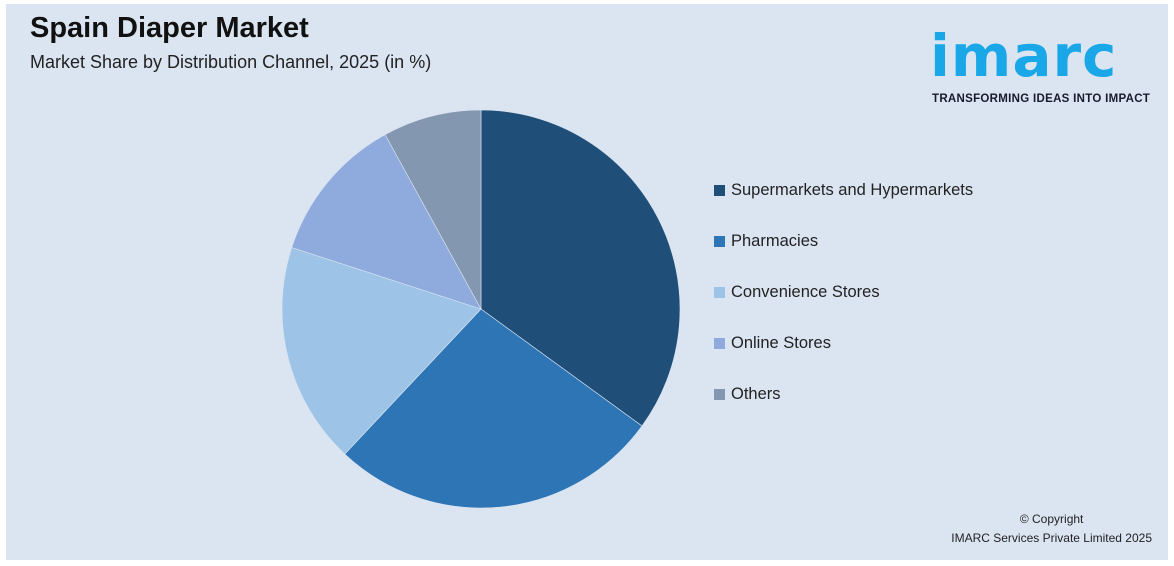 The height and width of the screenshot is (566, 1174). Describe the element at coordinates (1024, 56) in the screenshot. I see `logo-wordmark: imarc` at that location.